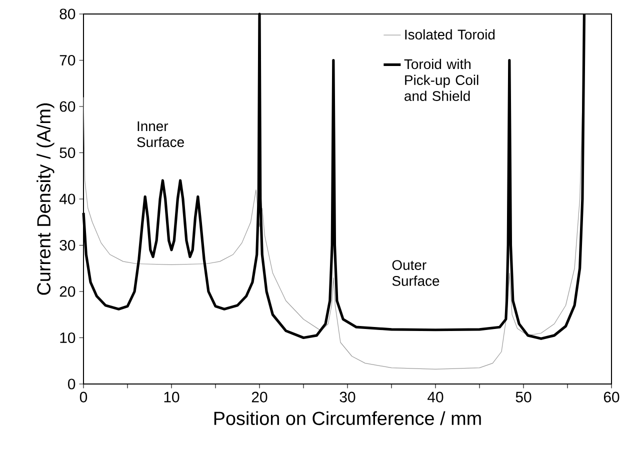 The image size is (623, 458). What do you see at coordinates (260, 397) in the screenshot?
I see `x-tick-label: 20` at bounding box center [260, 397].